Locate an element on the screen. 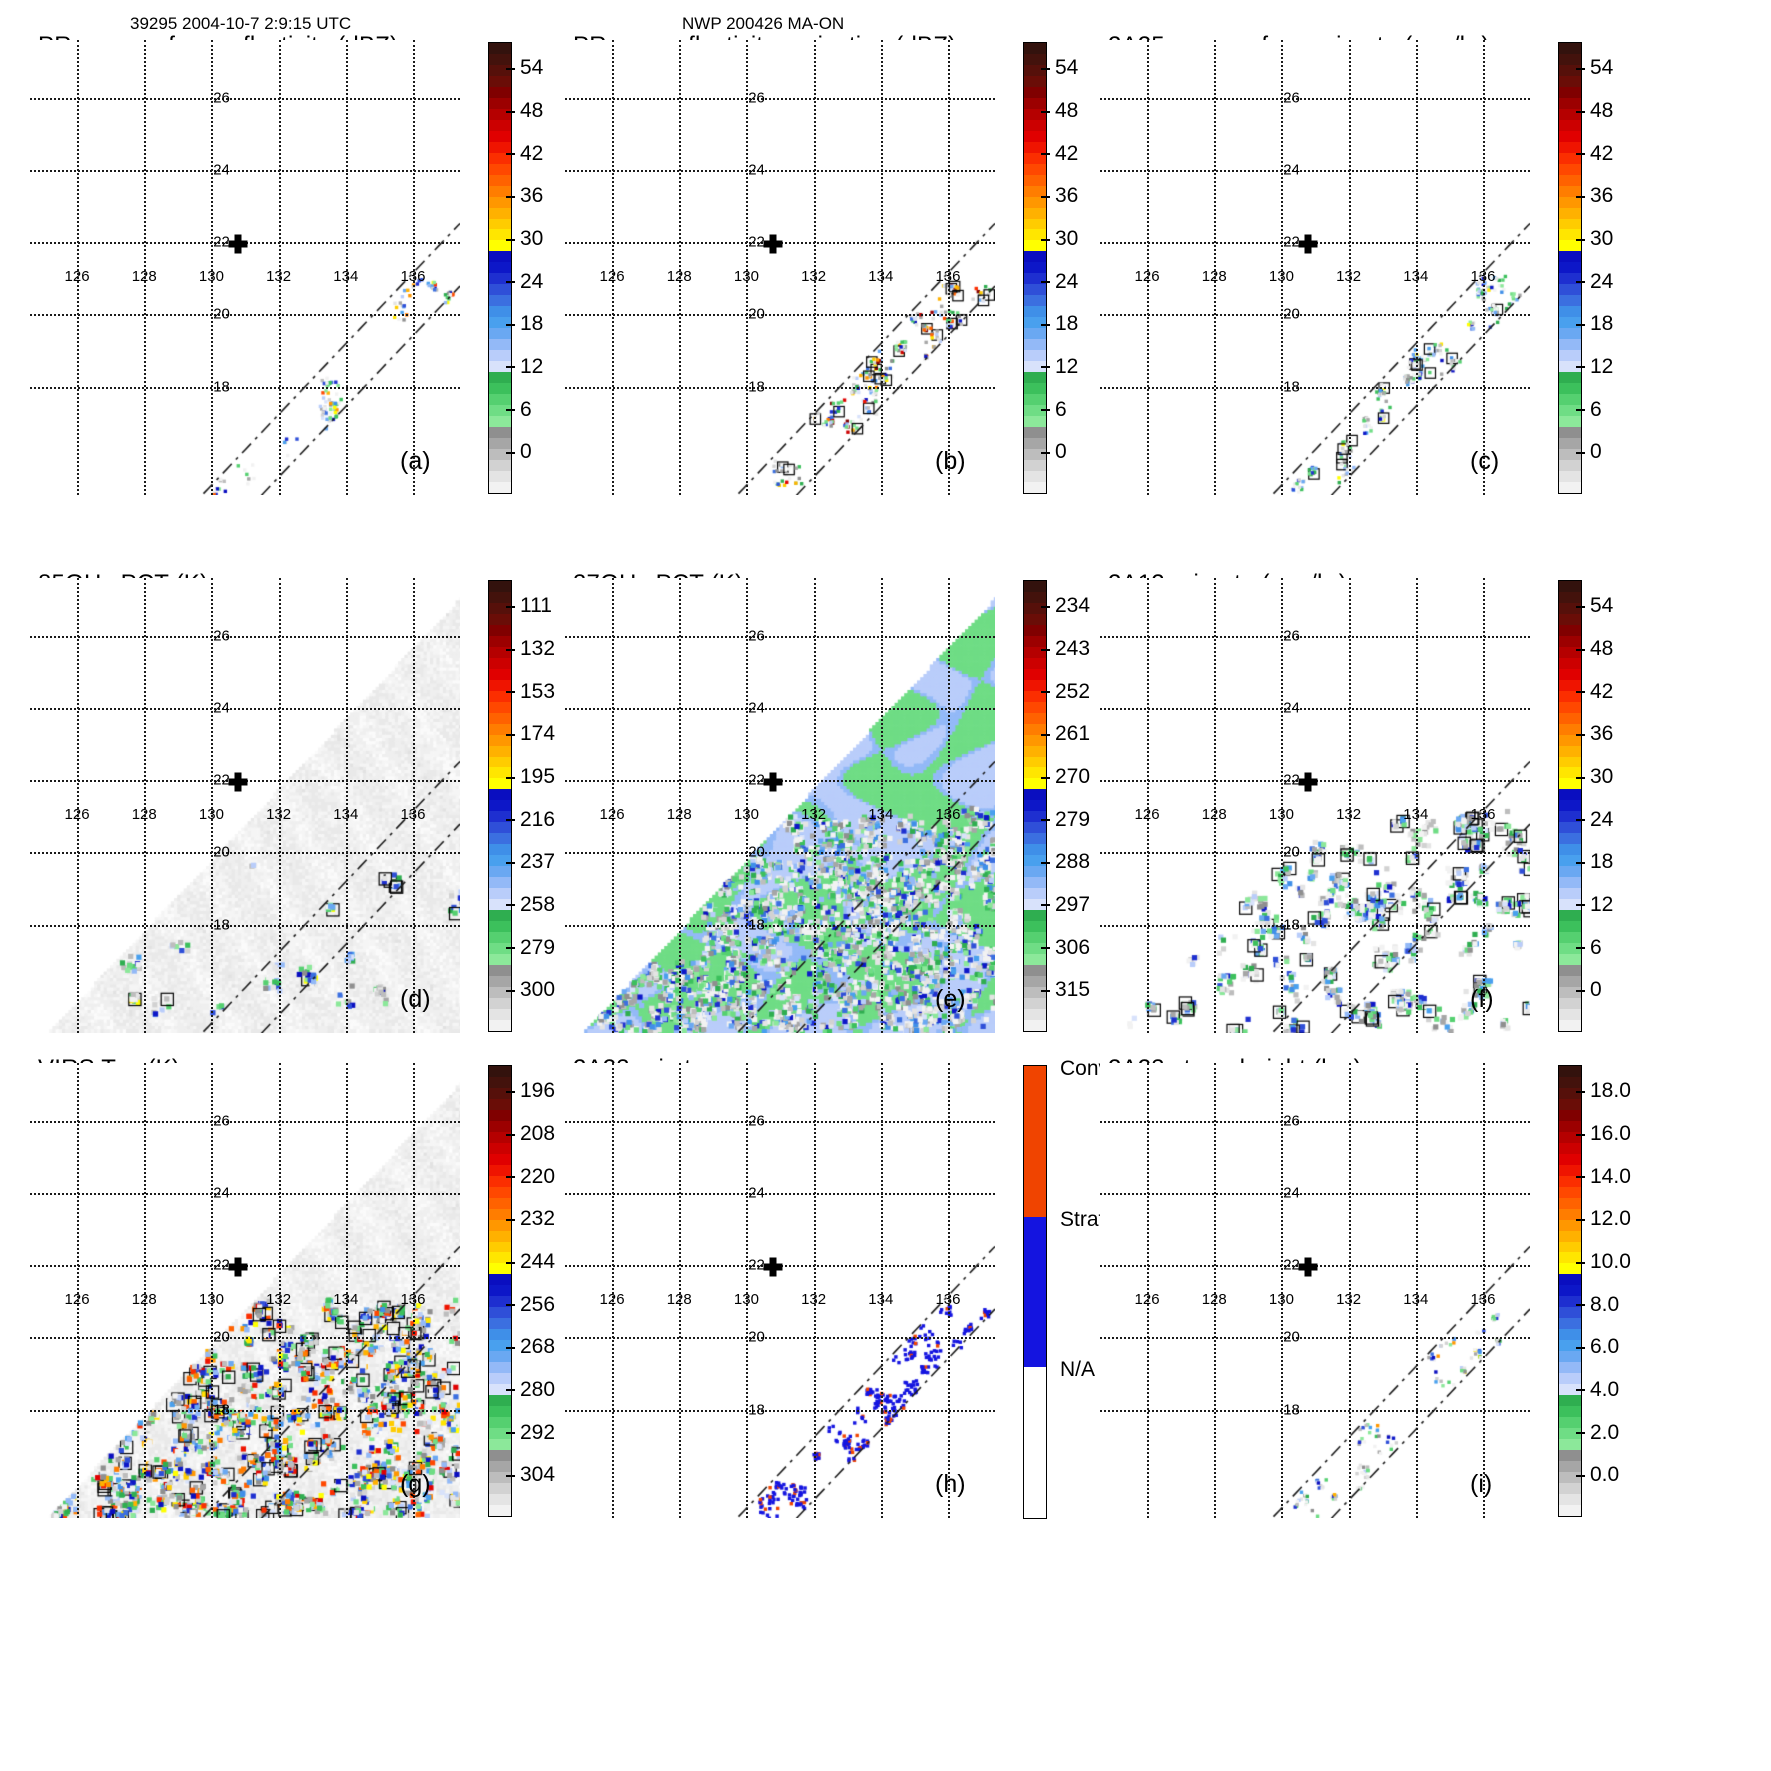 The height and width of the screenshot is (1771, 1771). colorbar-tick-label: 54 is located at coordinates (524, 68).